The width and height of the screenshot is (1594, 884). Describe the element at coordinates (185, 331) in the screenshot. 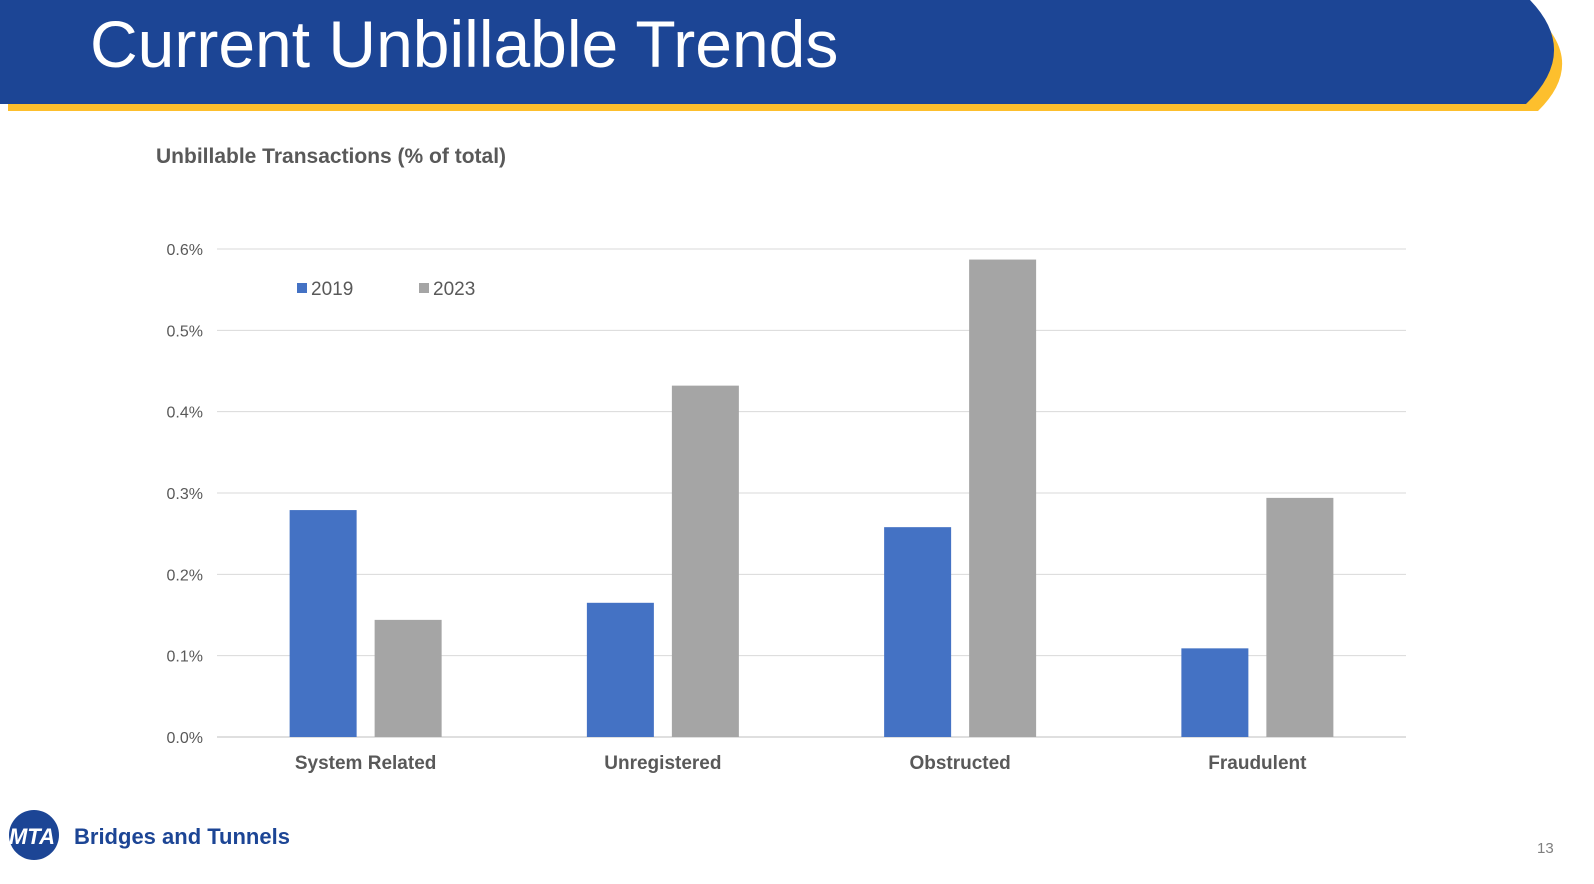

I see `y-tick-label: 0.5%` at that location.